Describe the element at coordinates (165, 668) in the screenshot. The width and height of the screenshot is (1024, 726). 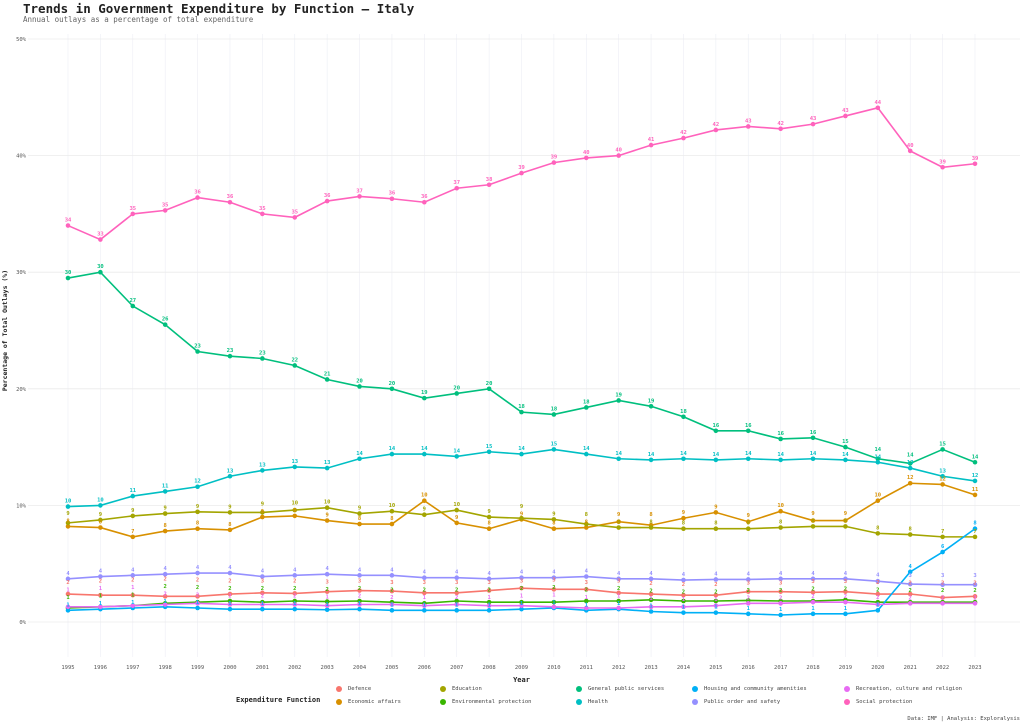
I see `x-tick-label: 1998` at that location.